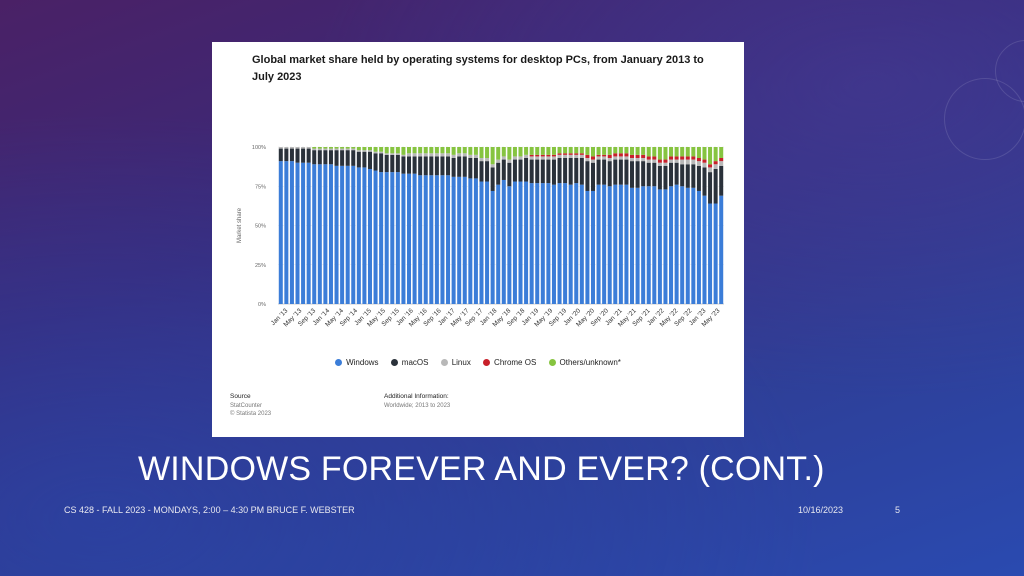  I want to click on legend-label: Others/unknown*, so click(590, 362).